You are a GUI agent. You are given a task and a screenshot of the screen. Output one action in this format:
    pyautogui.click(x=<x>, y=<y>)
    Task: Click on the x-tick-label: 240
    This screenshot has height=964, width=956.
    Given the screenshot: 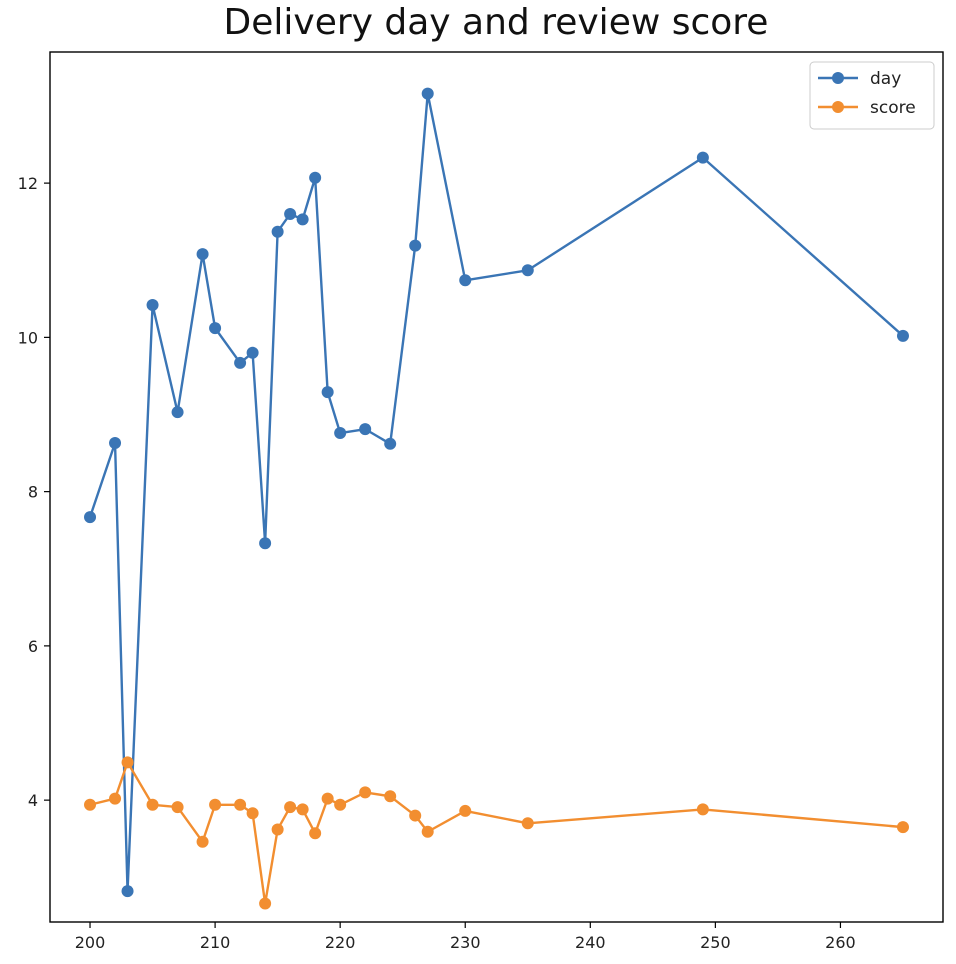 What is the action you would take?
    pyautogui.click(x=590, y=942)
    